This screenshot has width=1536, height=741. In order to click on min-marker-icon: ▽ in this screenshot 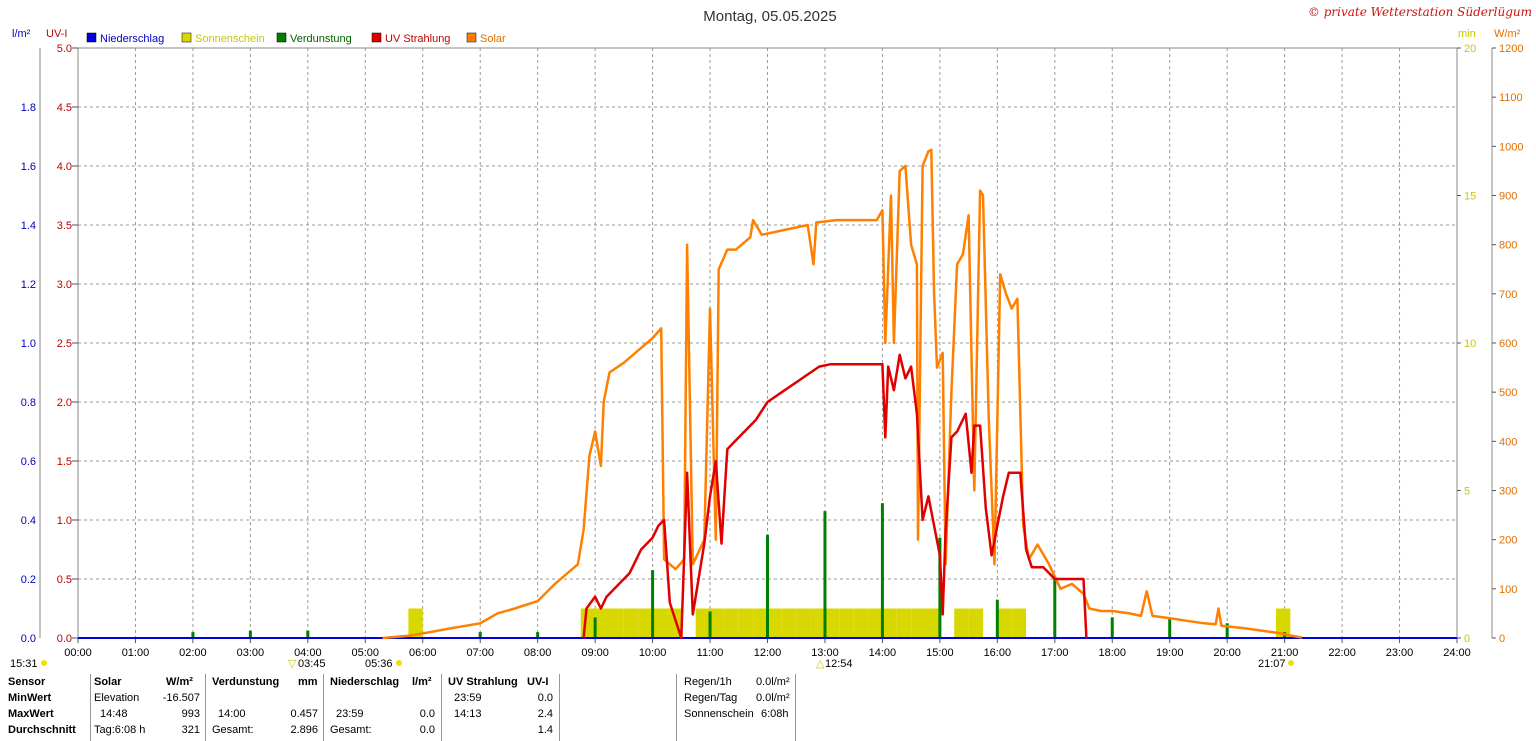, I will do `click(292, 664)`.